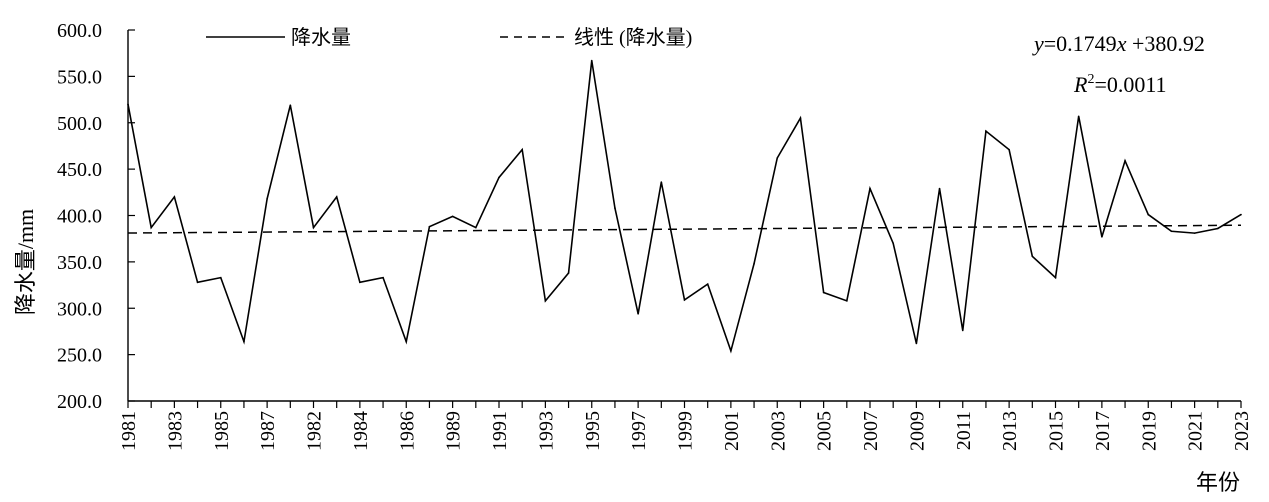 This screenshot has height=502, width=1269. Describe the element at coordinates (79, 217) in the screenshot. I see `y-tick-label: 400.0` at that location.